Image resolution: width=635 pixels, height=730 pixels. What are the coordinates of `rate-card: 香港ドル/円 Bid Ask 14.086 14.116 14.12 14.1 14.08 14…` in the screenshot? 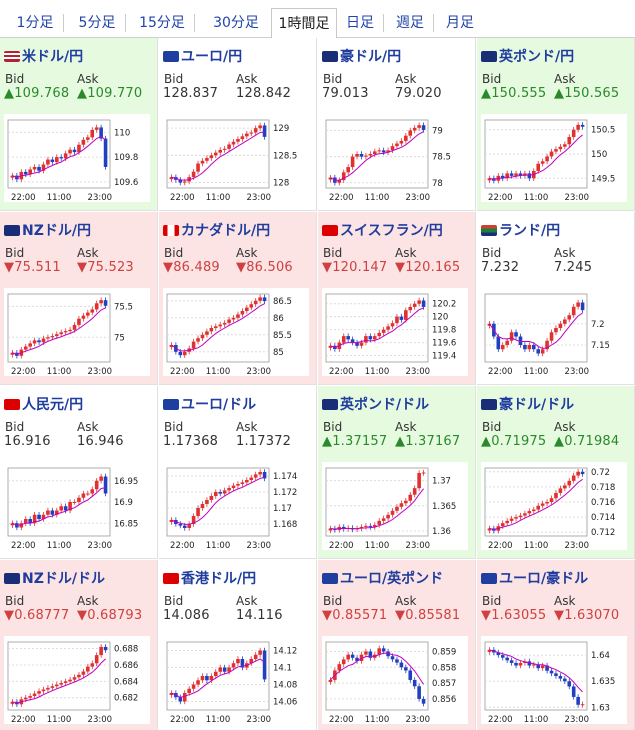 It's located at (238, 645).